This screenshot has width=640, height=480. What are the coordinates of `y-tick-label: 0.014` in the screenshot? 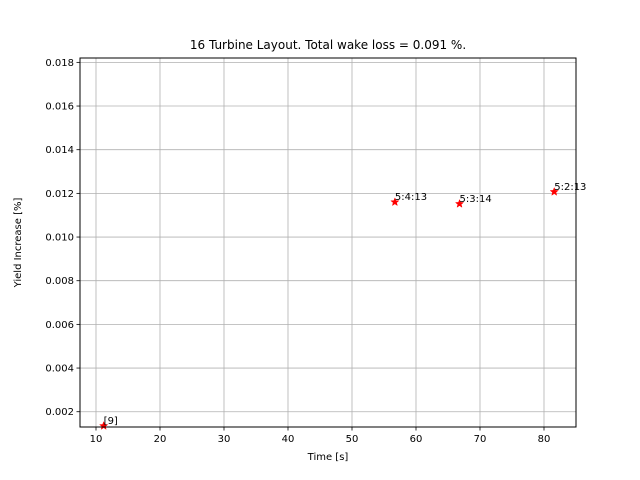 It's located at (59, 150).